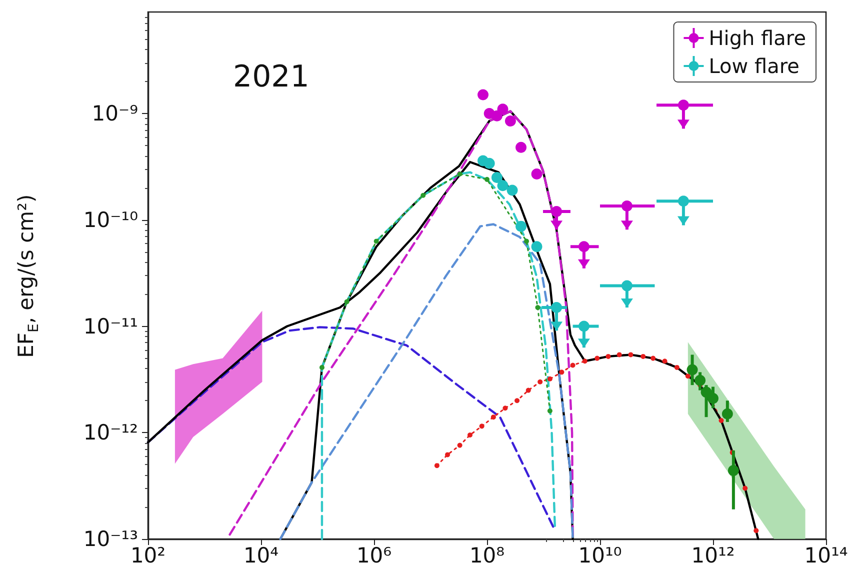 The width and height of the screenshot is (868, 573). I want to click on x-tick-label: 10¹², so click(713, 556).